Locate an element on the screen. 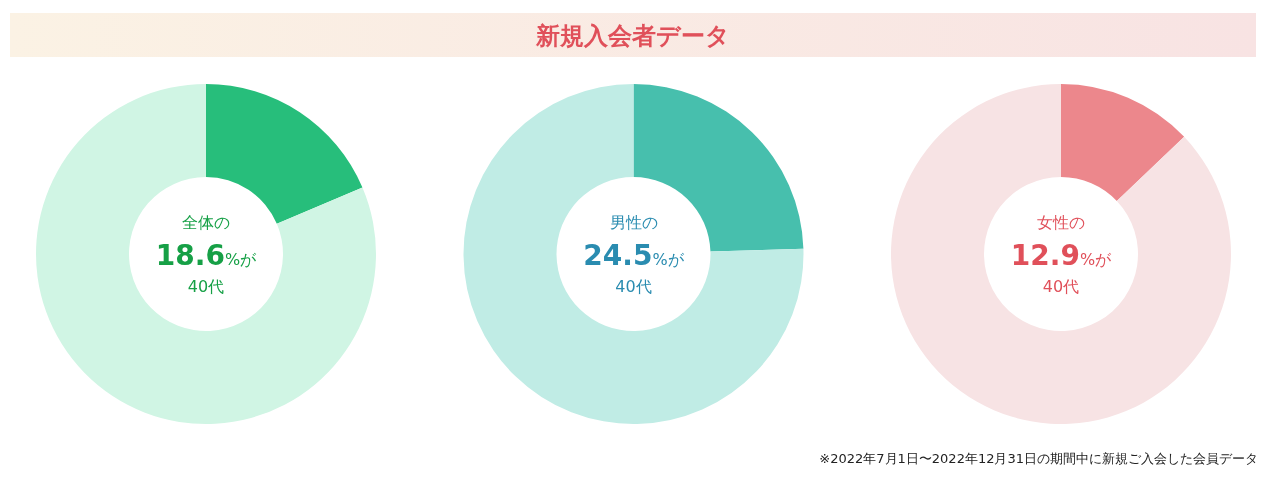  text: 男性の is located at coordinates (633, 222).